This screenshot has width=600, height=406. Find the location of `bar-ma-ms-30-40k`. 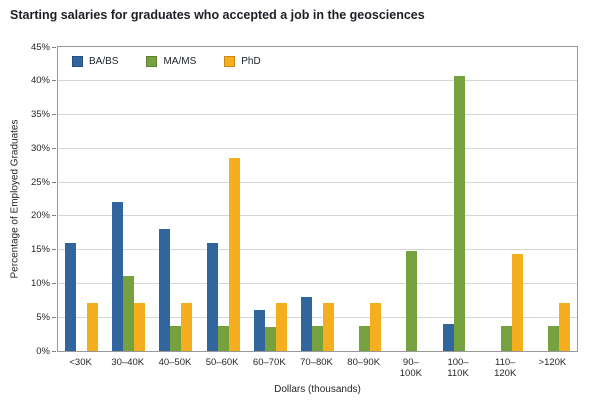

bar-ma-ms-30-40k is located at coordinates (129, 313).